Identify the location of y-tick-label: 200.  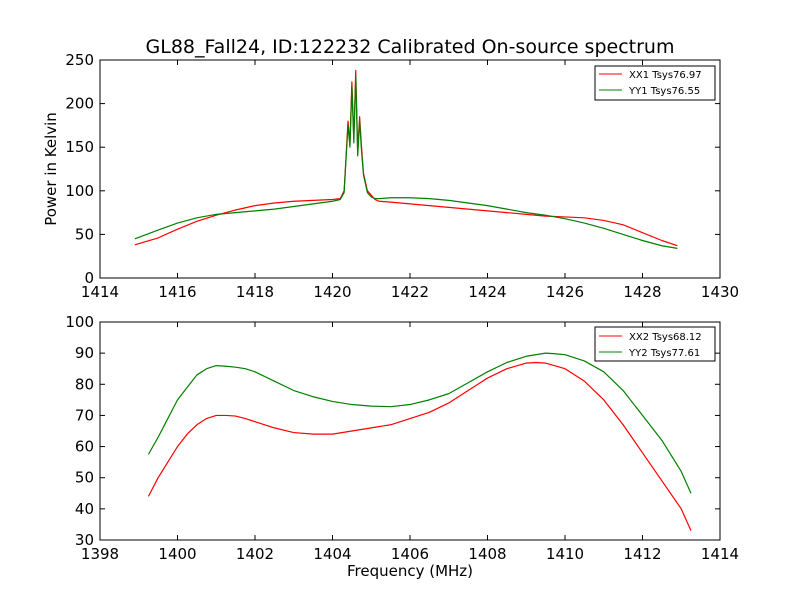
(79, 104).